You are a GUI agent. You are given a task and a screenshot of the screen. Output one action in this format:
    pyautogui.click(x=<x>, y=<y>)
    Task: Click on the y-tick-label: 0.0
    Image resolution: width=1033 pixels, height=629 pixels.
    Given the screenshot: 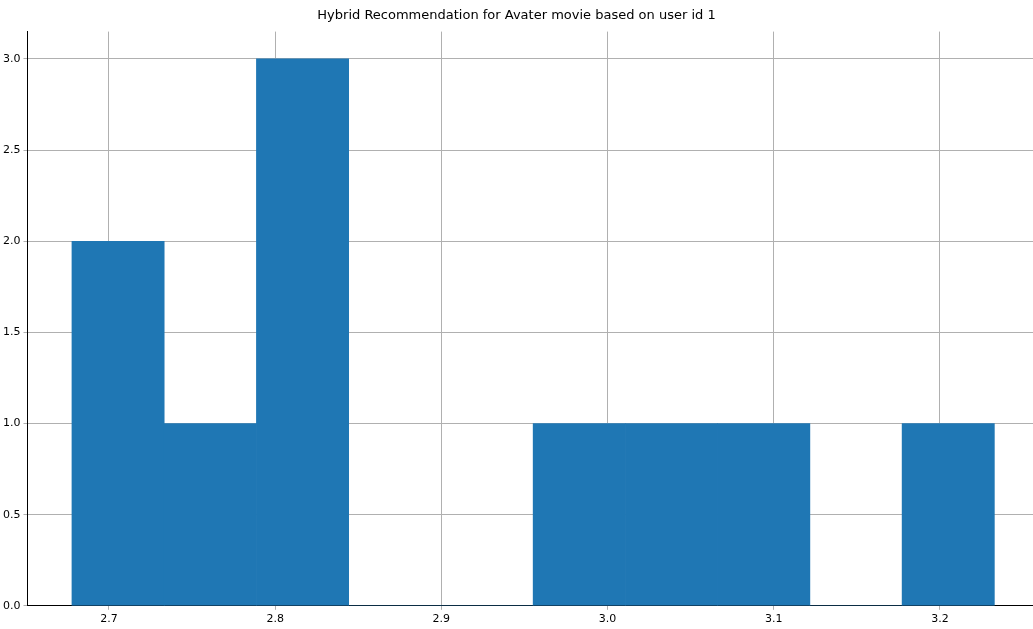 What is the action you would take?
    pyautogui.click(x=11, y=605)
    